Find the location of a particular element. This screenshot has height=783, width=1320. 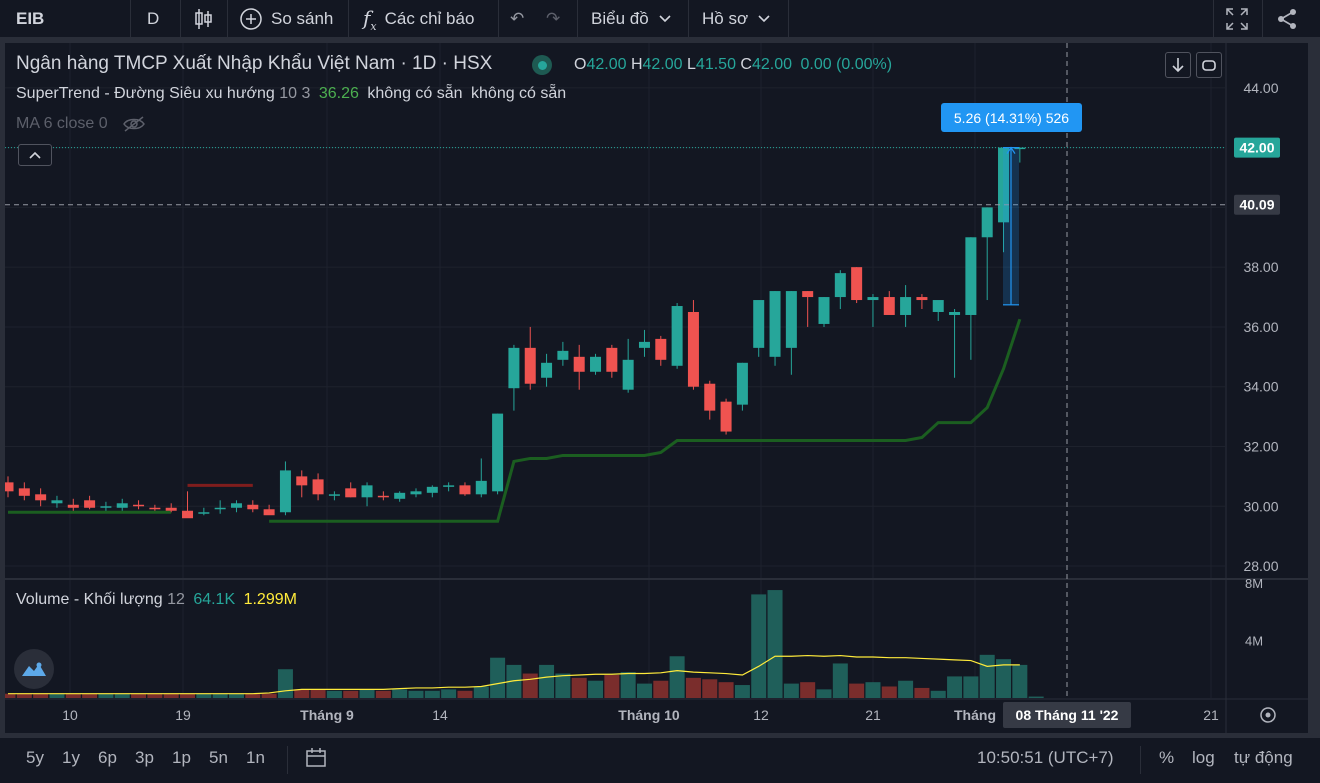

percent-toggle: % is located at coordinates (1167, 757).